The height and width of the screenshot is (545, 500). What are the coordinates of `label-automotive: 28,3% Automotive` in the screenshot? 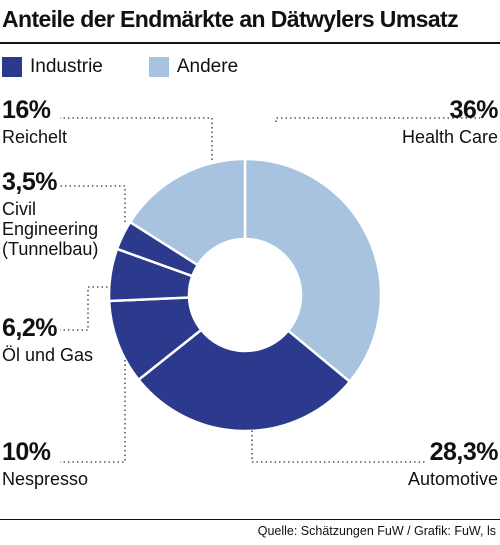 It's located at (453, 464).